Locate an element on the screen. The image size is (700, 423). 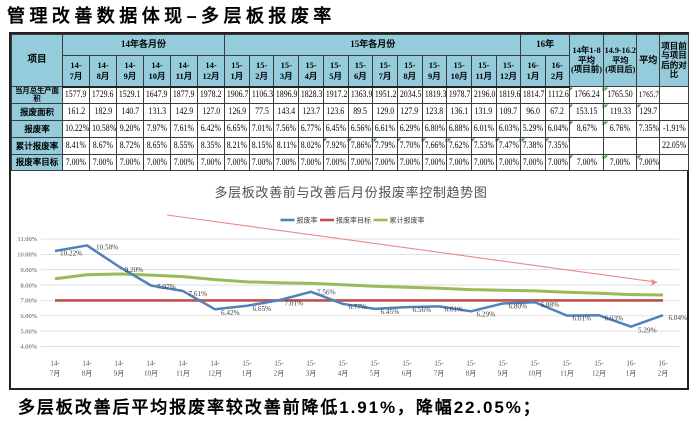
svg-text: 10.58% is located at coordinates (107, 247).